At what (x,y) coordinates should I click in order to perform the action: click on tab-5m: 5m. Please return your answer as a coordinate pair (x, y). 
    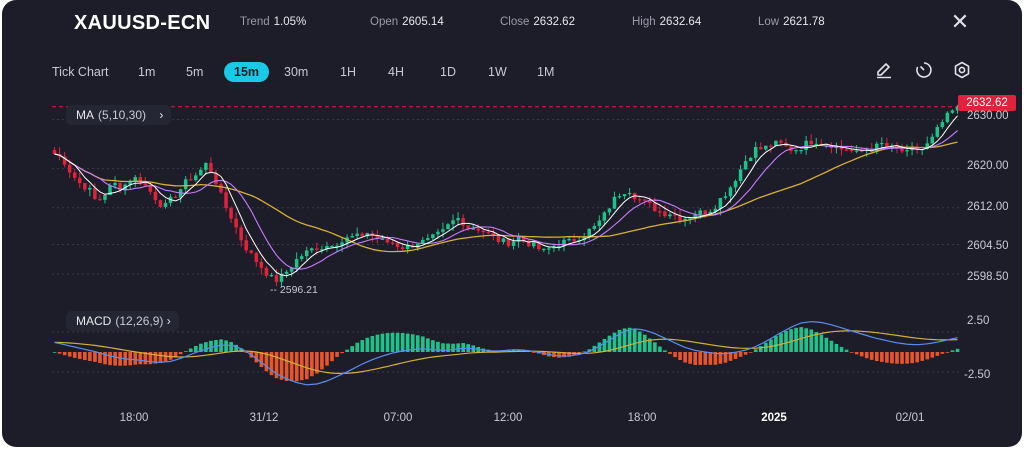
    Looking at the image, I should click on (195, 72).